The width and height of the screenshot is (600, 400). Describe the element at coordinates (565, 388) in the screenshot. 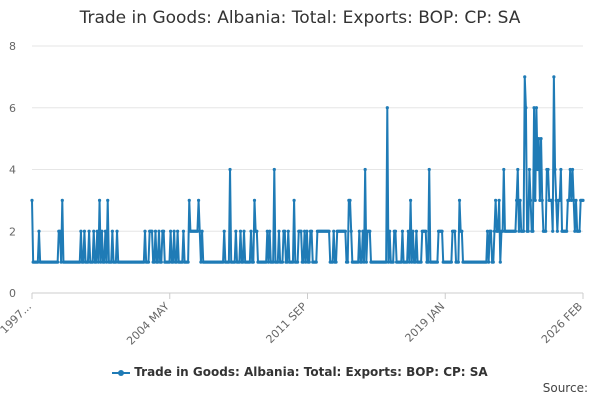

I see `credits: Source:` at that location.